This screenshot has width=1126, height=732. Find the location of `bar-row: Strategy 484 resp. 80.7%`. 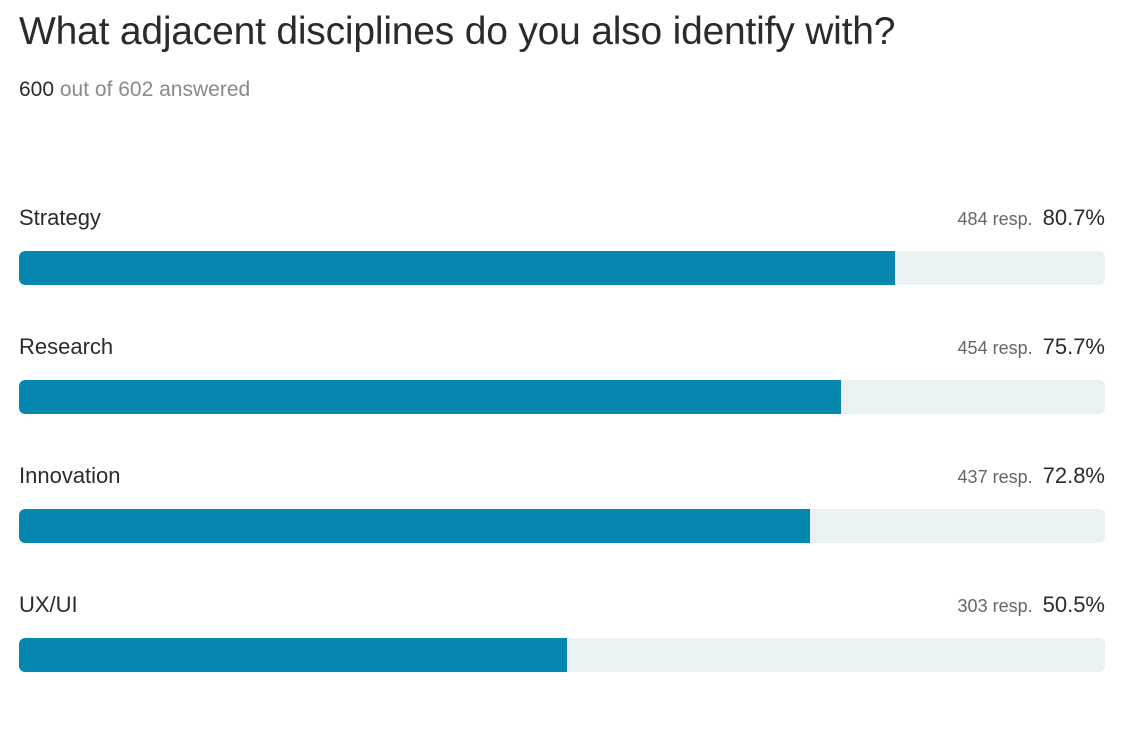

bar-row: Strategy 484 resp. 80.7% is located at coordinates (562, 255).